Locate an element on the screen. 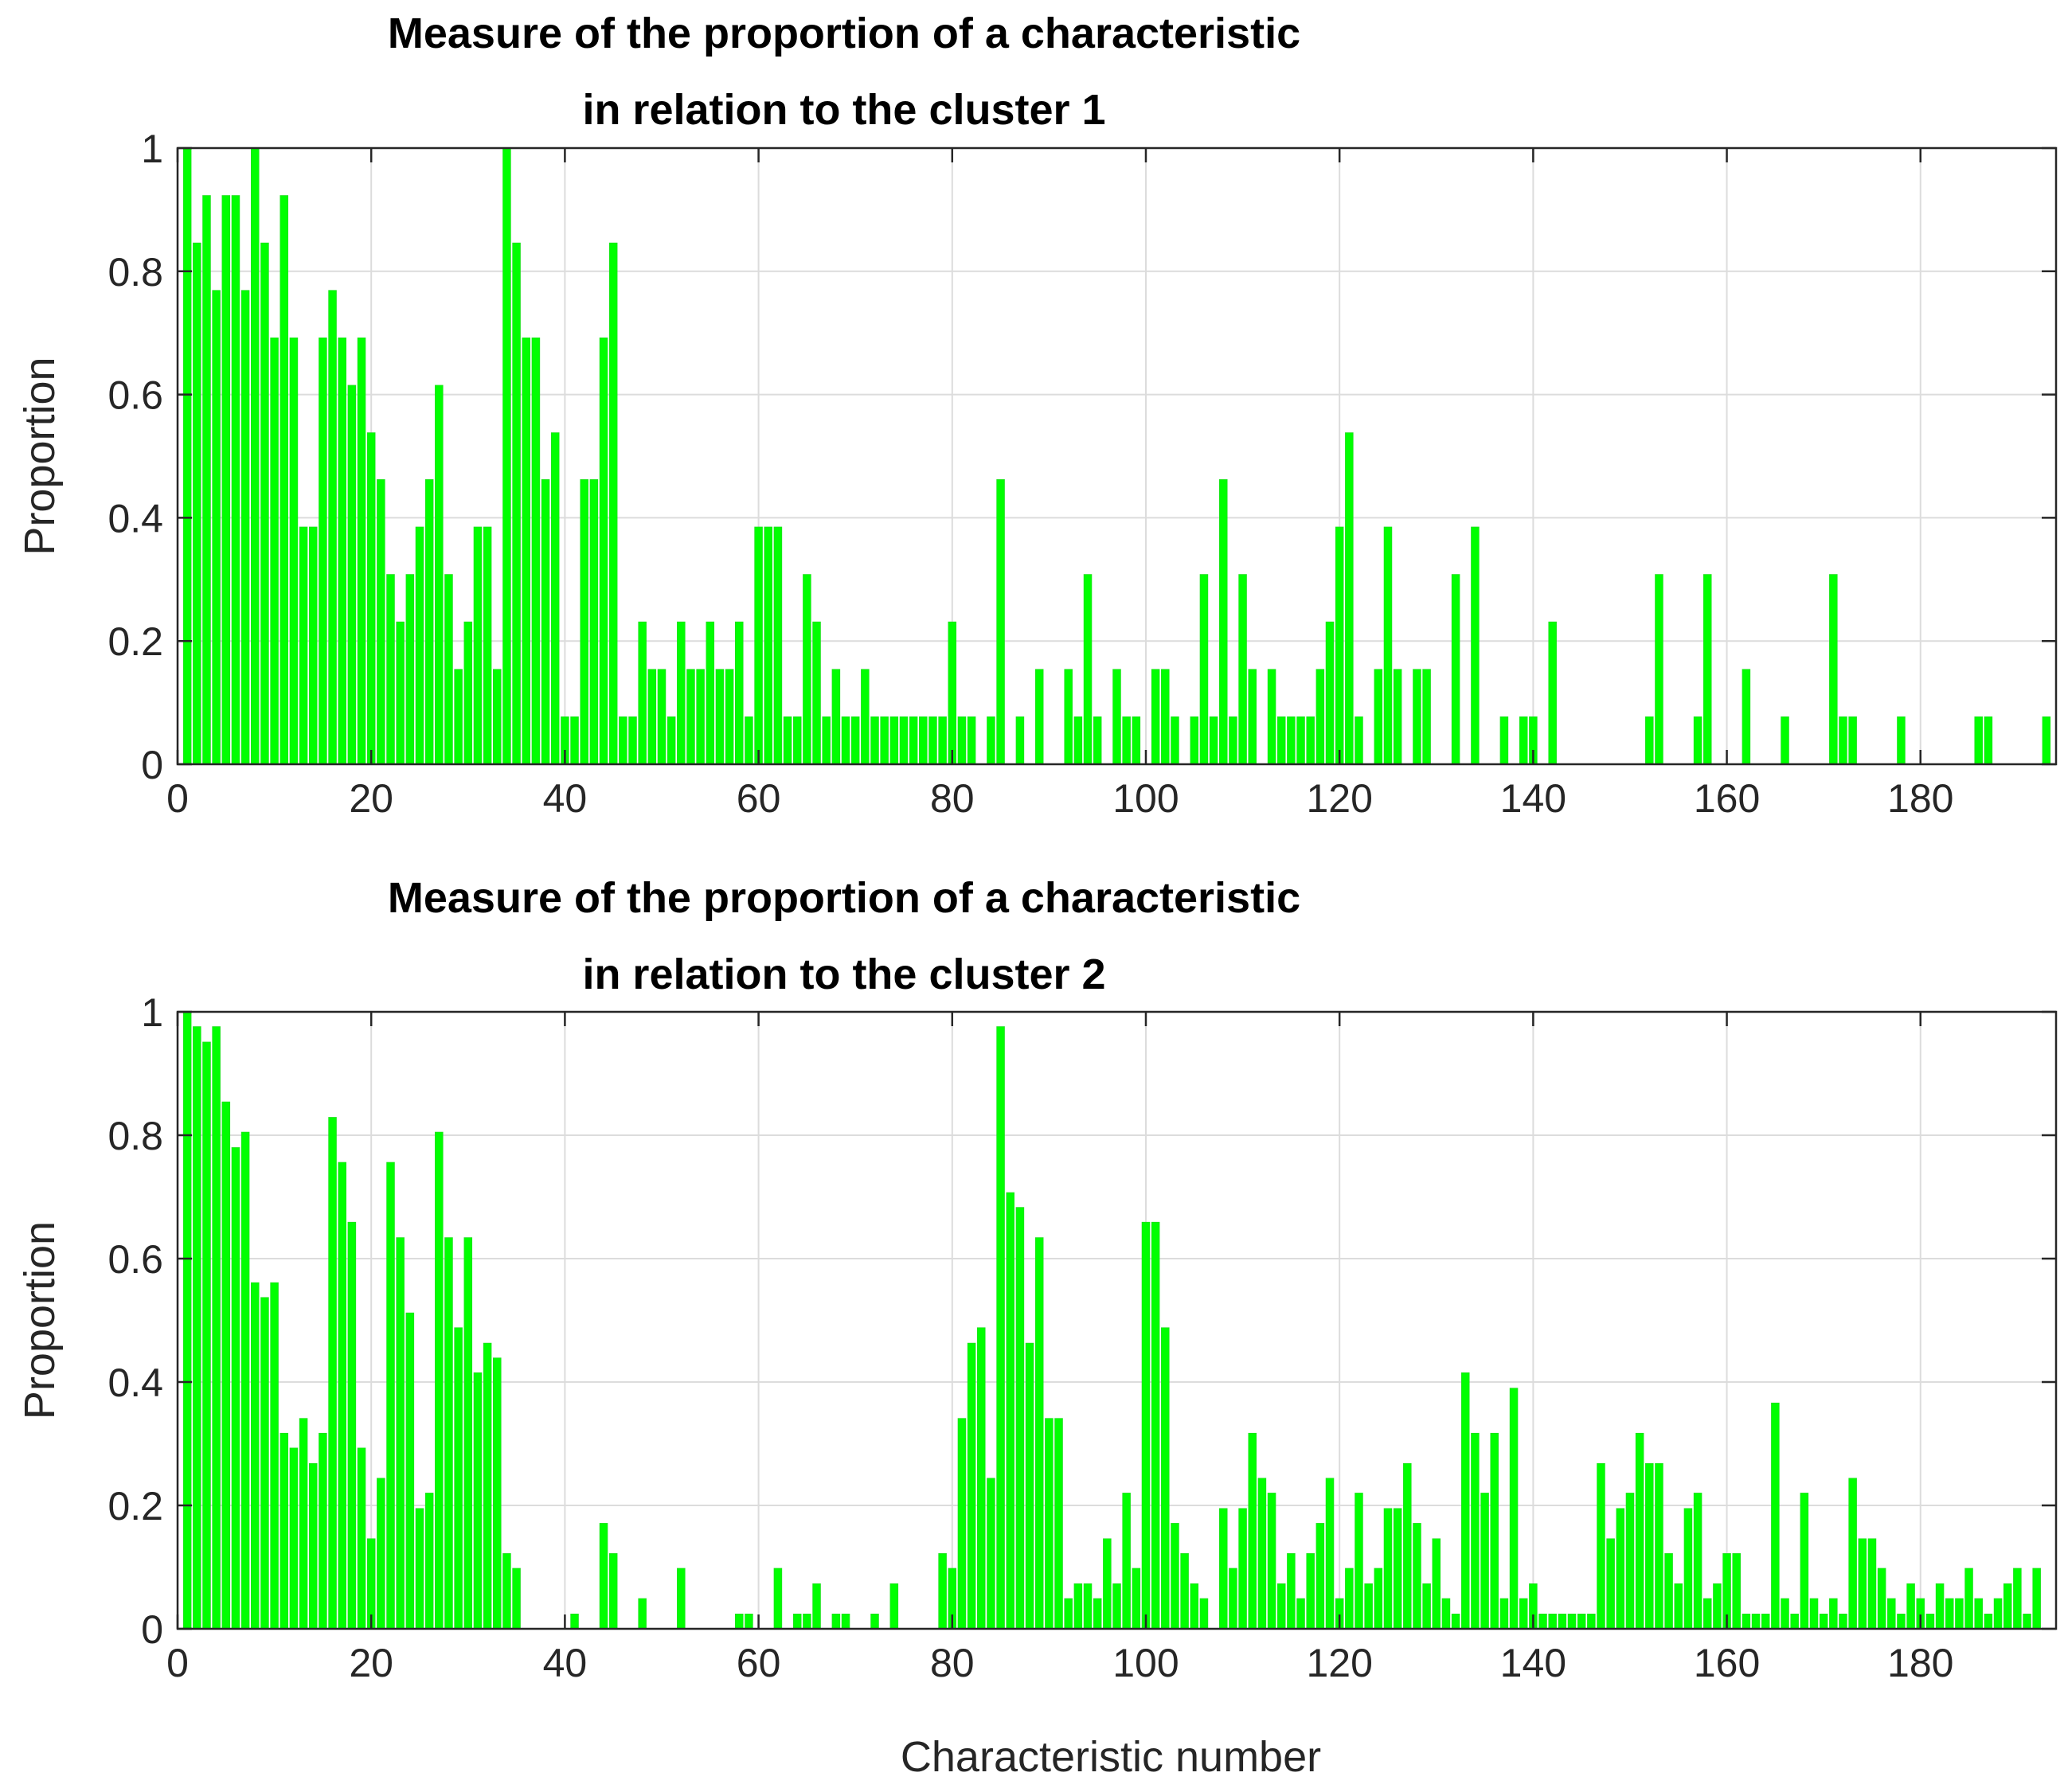  y-axis-label: Proportion is located at coordinates (40, 456).